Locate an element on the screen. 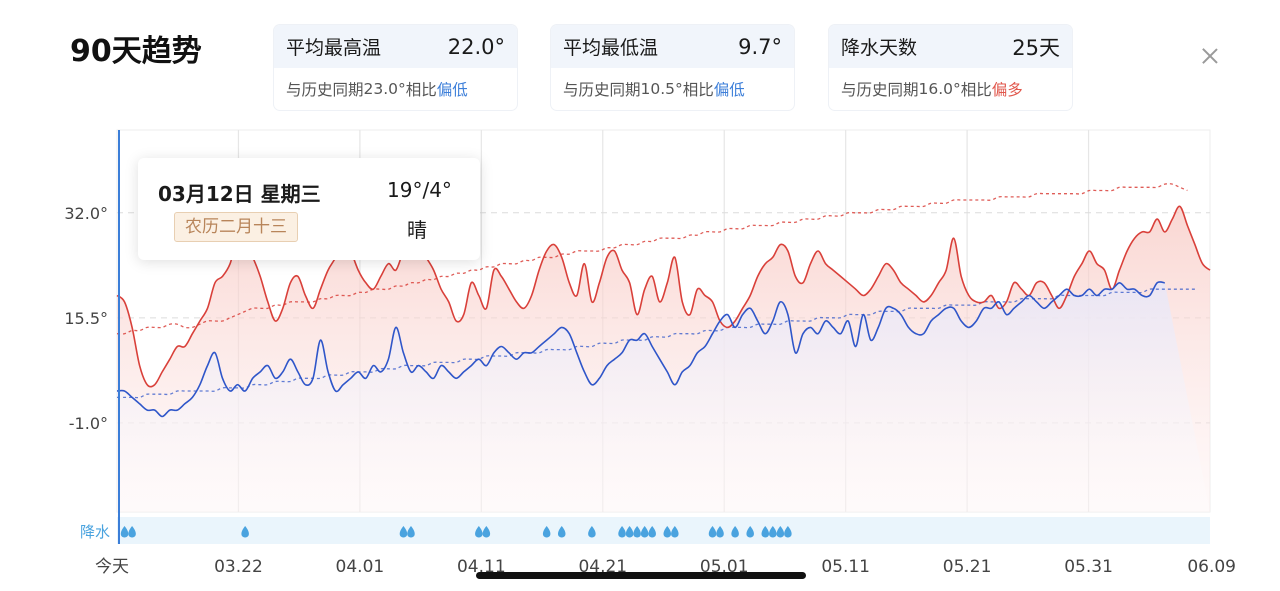 The height and width of the screenshot is (591, 1280). tooltip-weather: 晴 is located at coordinates (417, 230).